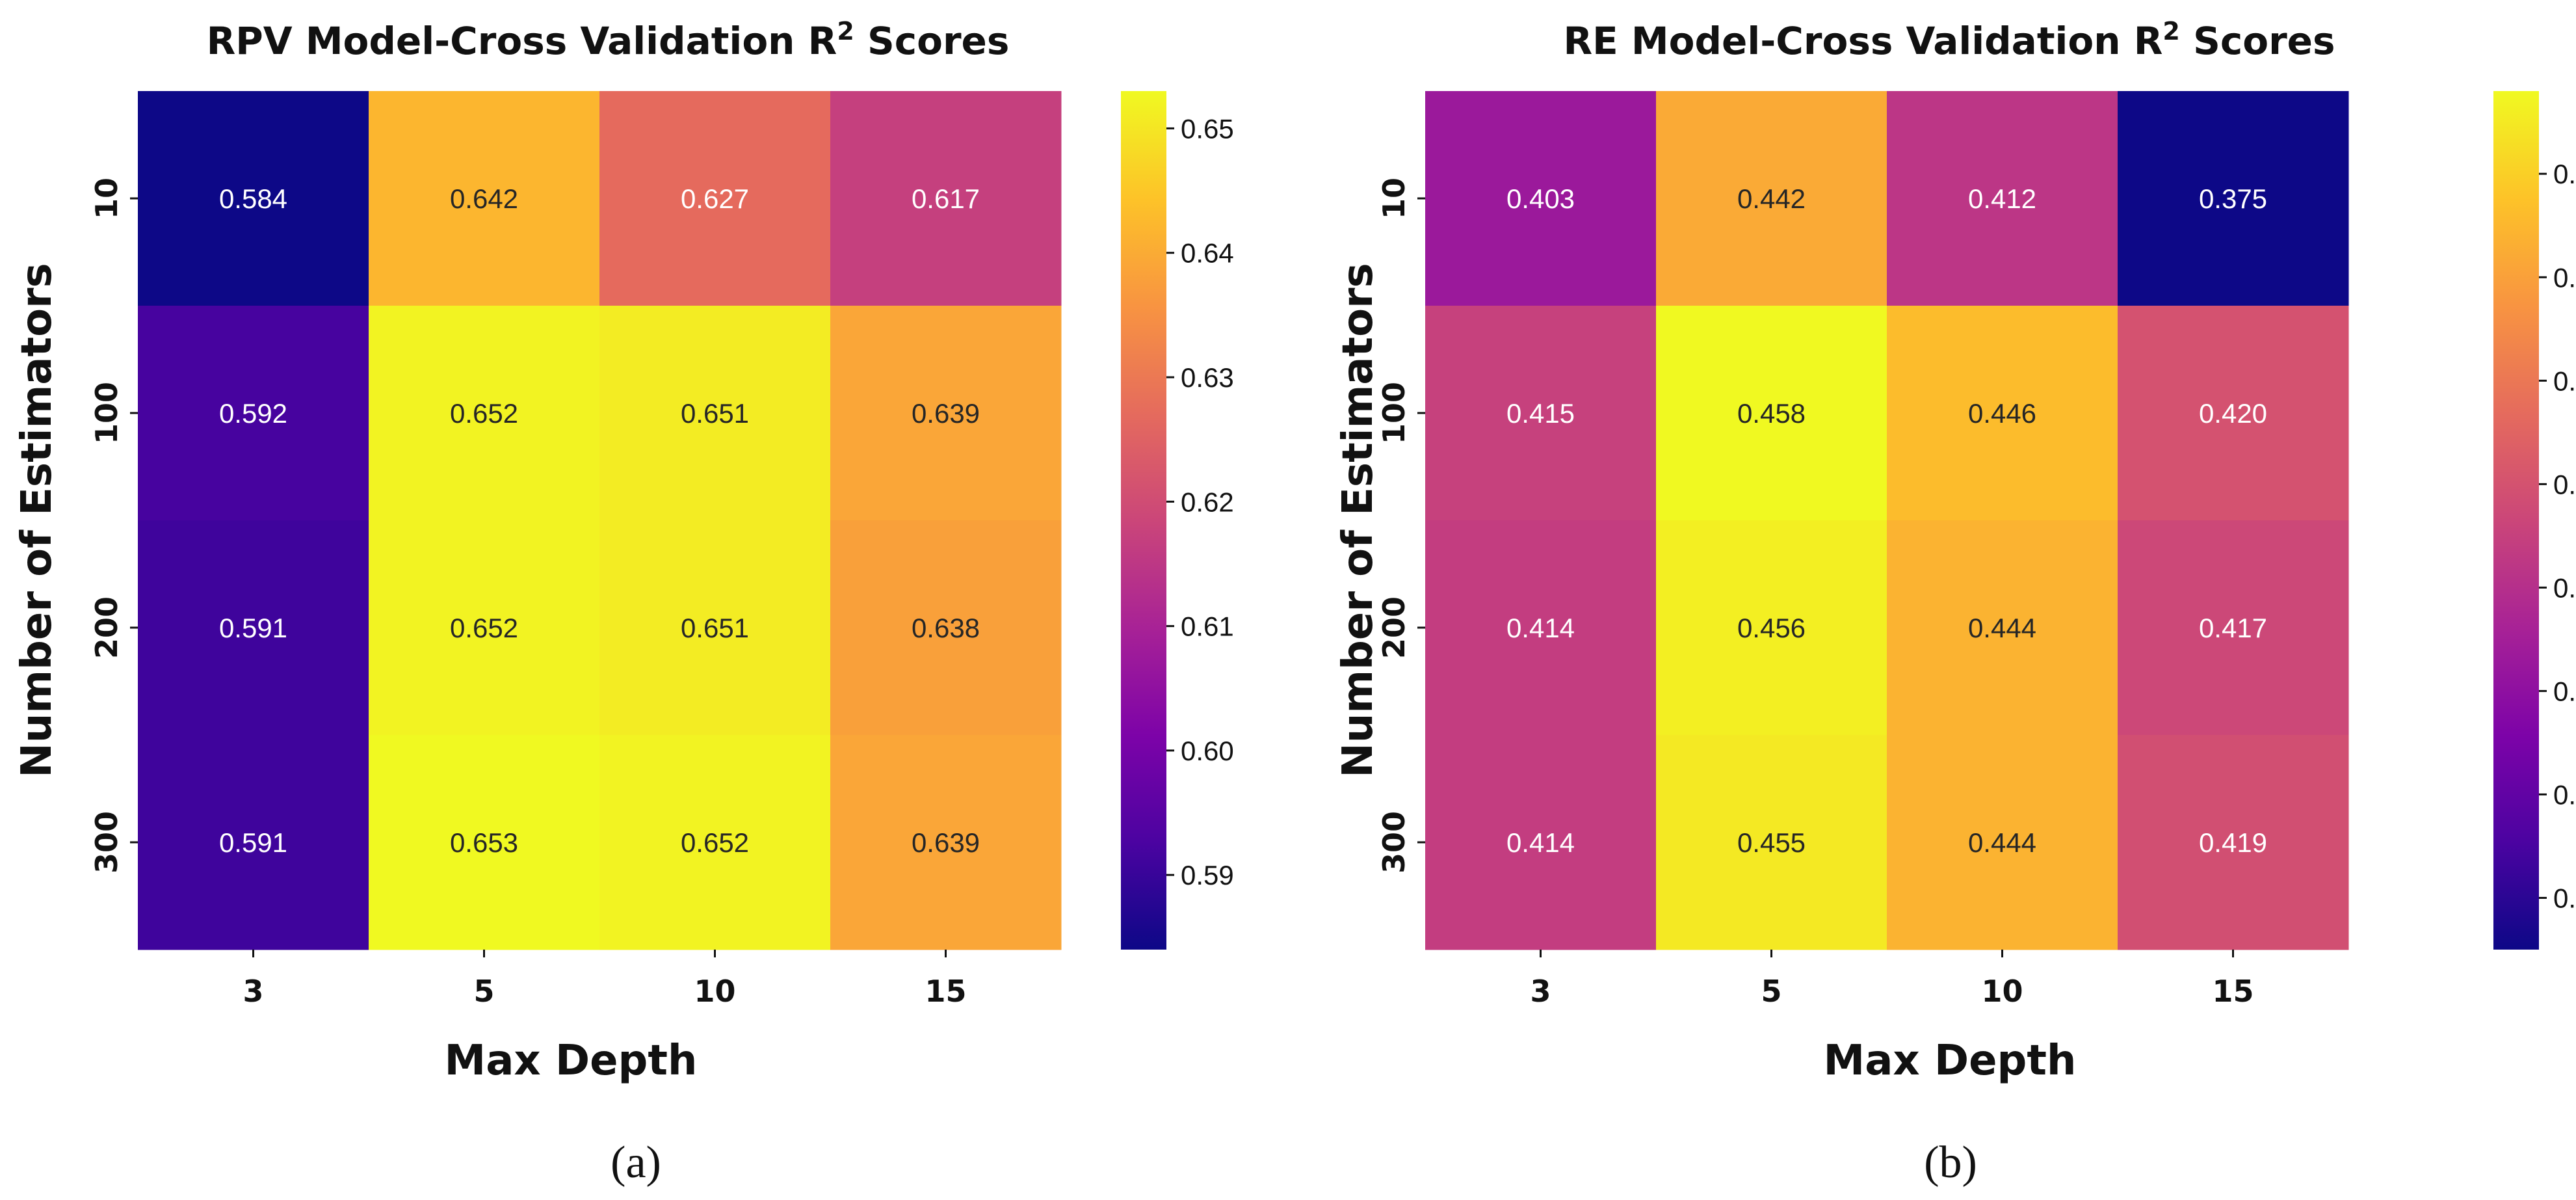 The image size is (2576, 1200). I want to click on colorbar-tick-label: 0.43, so click(2564, 381).